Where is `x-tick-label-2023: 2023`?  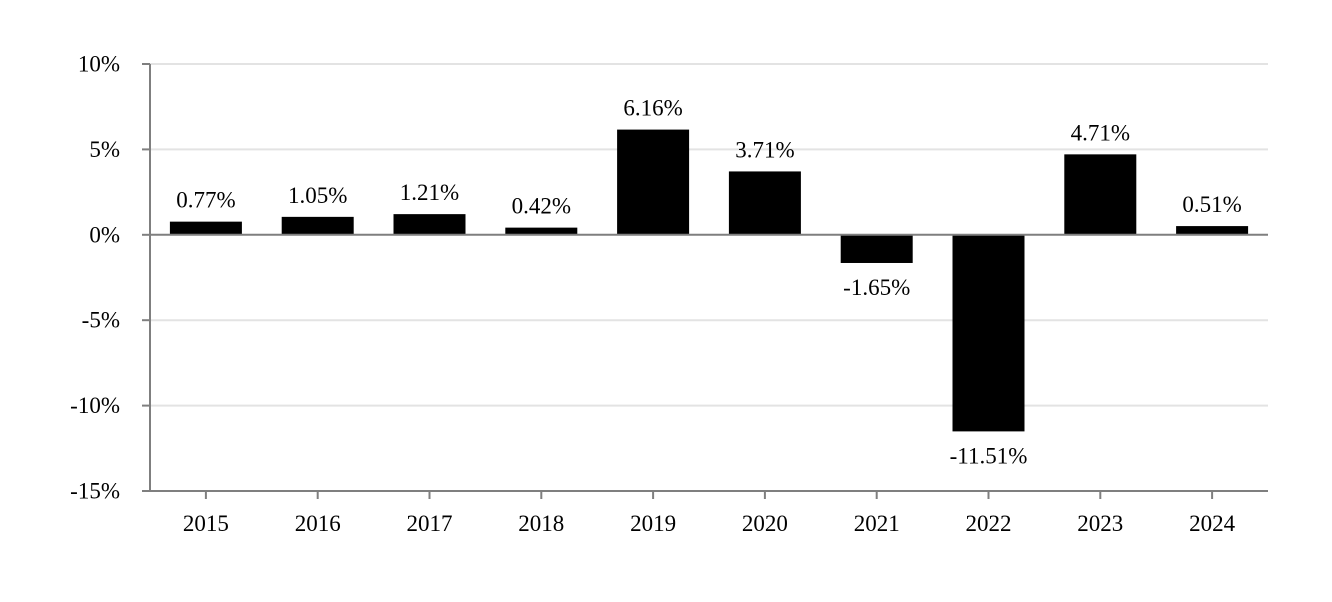 x-tick-label-2023: 2023 is located at coordinates (1100, 523).